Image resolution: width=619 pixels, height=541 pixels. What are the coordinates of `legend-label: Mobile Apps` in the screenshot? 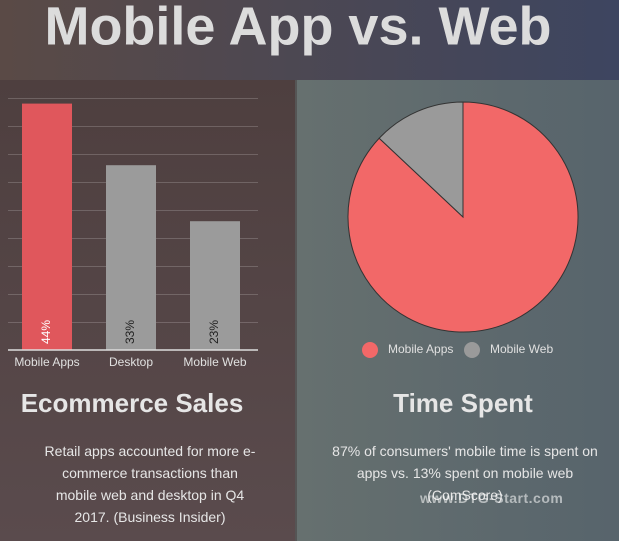 It's located at (420, 349).